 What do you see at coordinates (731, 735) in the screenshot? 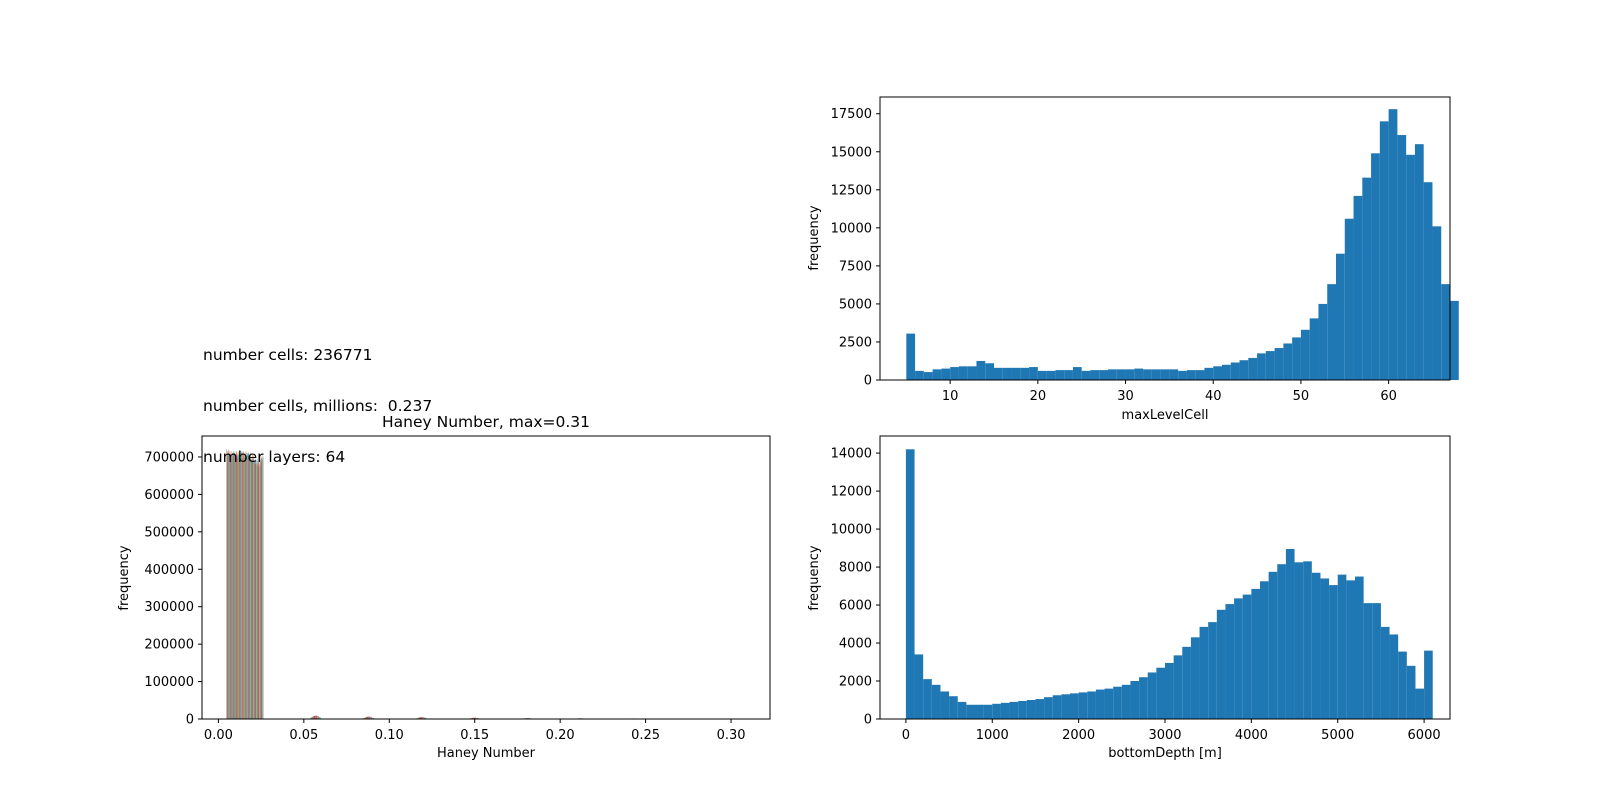
I see `haney-number-x-tick-label: 0.30` at bounding box center [731, 735].